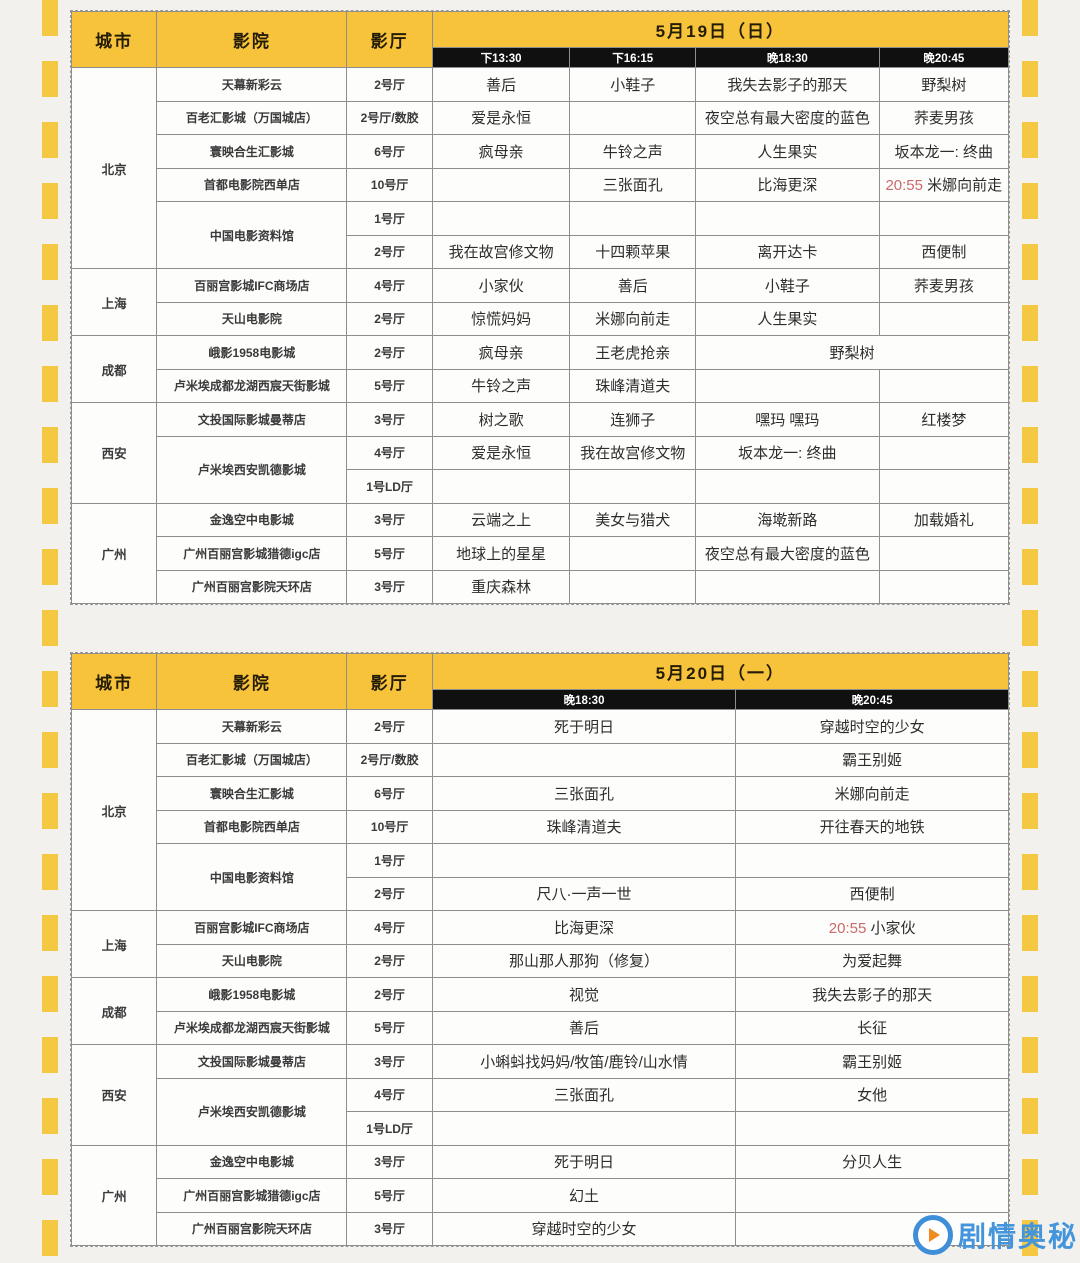 The width and height of the screenshot is (1080, 1263). Describe the element at coordinates (252, 826) in the screenshot. I see `cinema-cell: 首都电影院西单店` at that location.